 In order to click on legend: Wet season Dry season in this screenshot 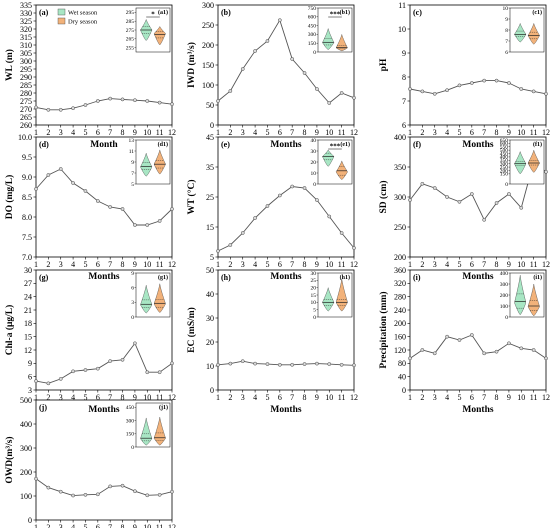, I will do `click(77, 17)`.